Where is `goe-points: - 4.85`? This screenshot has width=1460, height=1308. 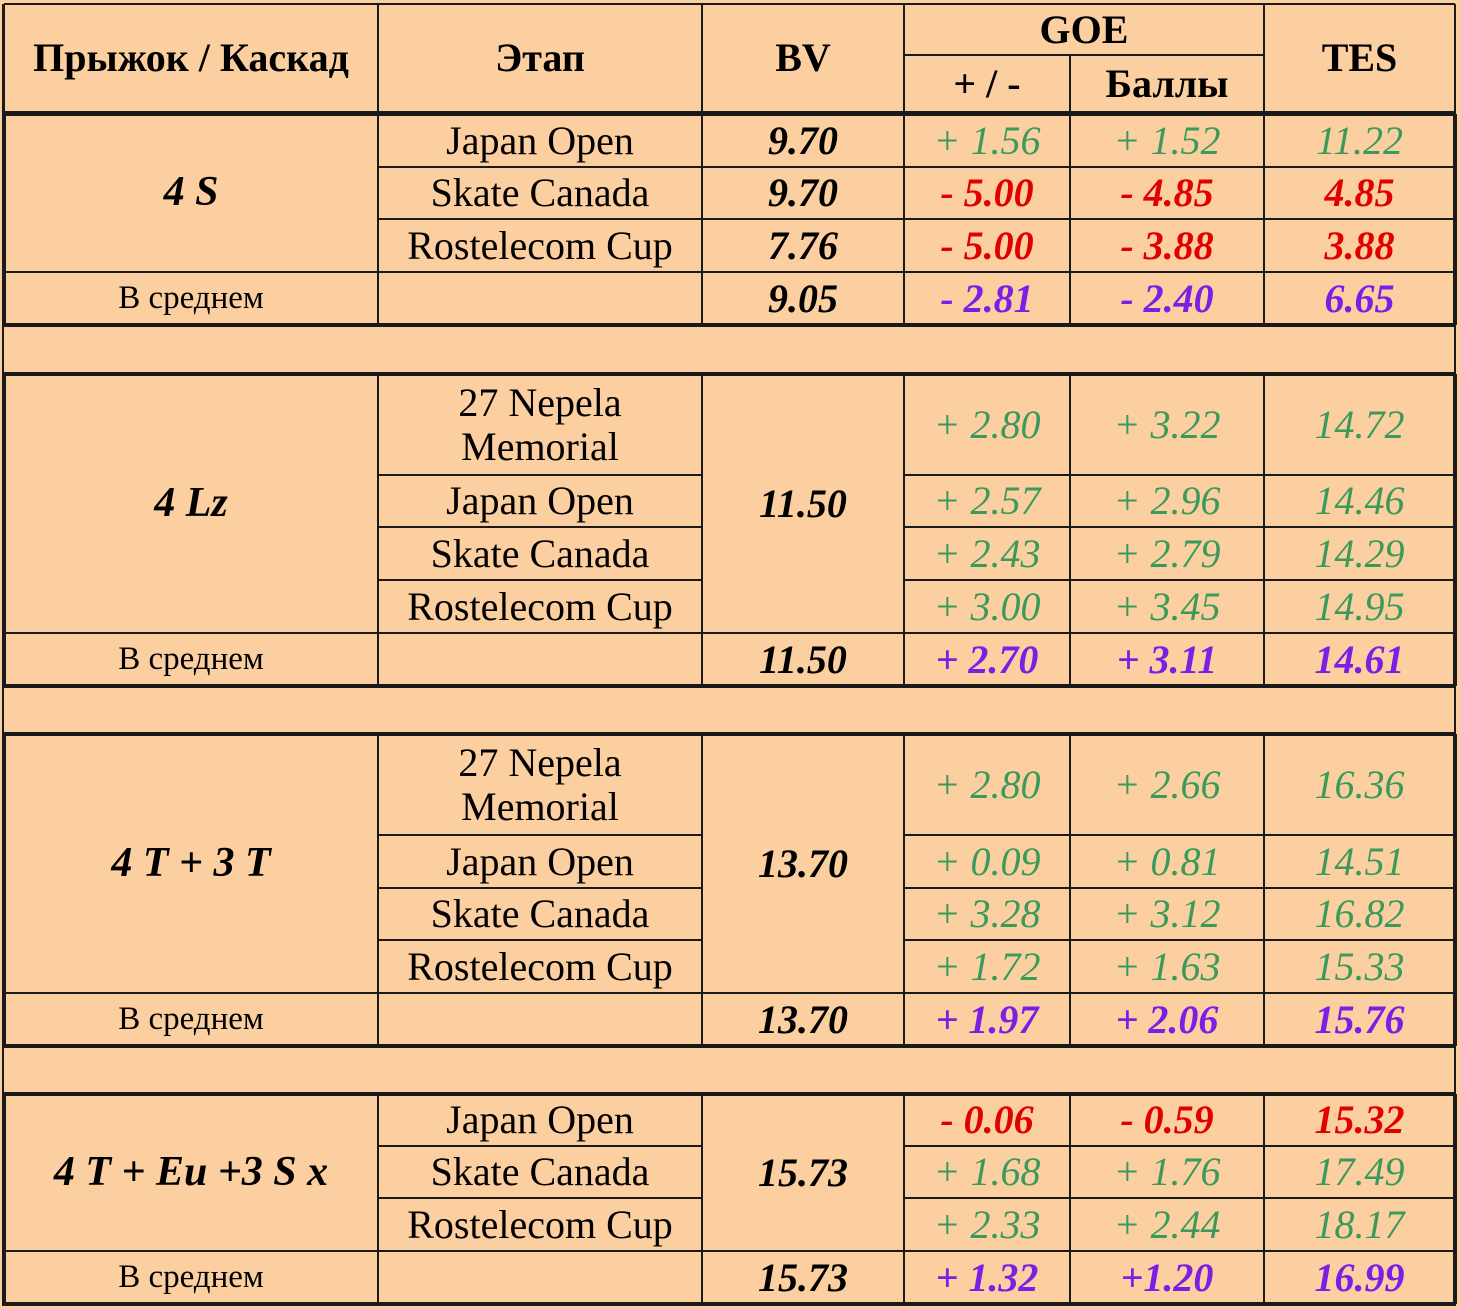 goe-points: - 4.85 is located at coordinates (1167, 193).